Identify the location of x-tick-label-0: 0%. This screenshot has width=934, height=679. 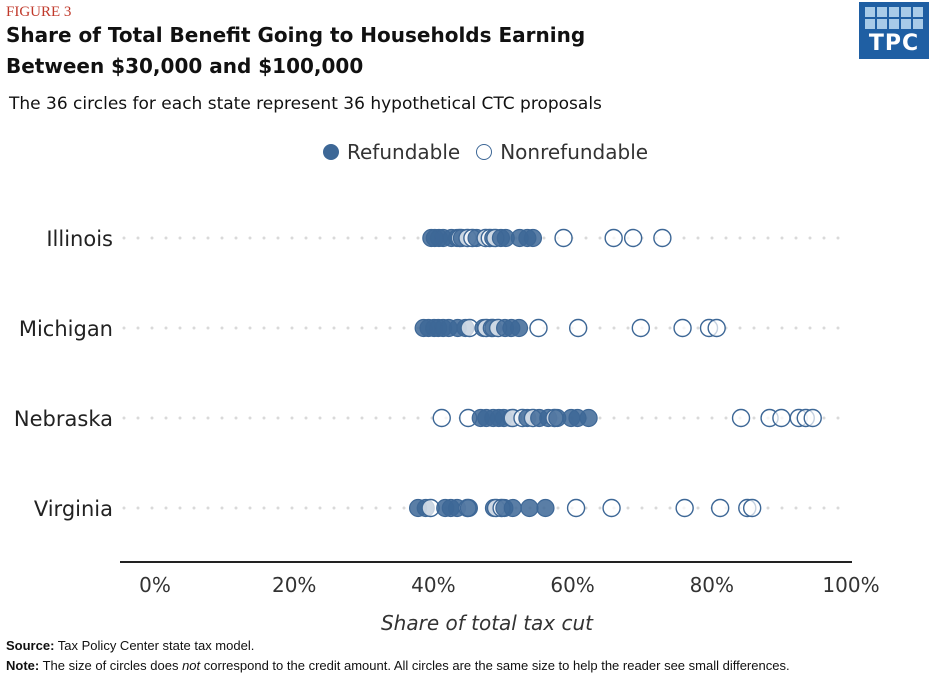
(155, 585).